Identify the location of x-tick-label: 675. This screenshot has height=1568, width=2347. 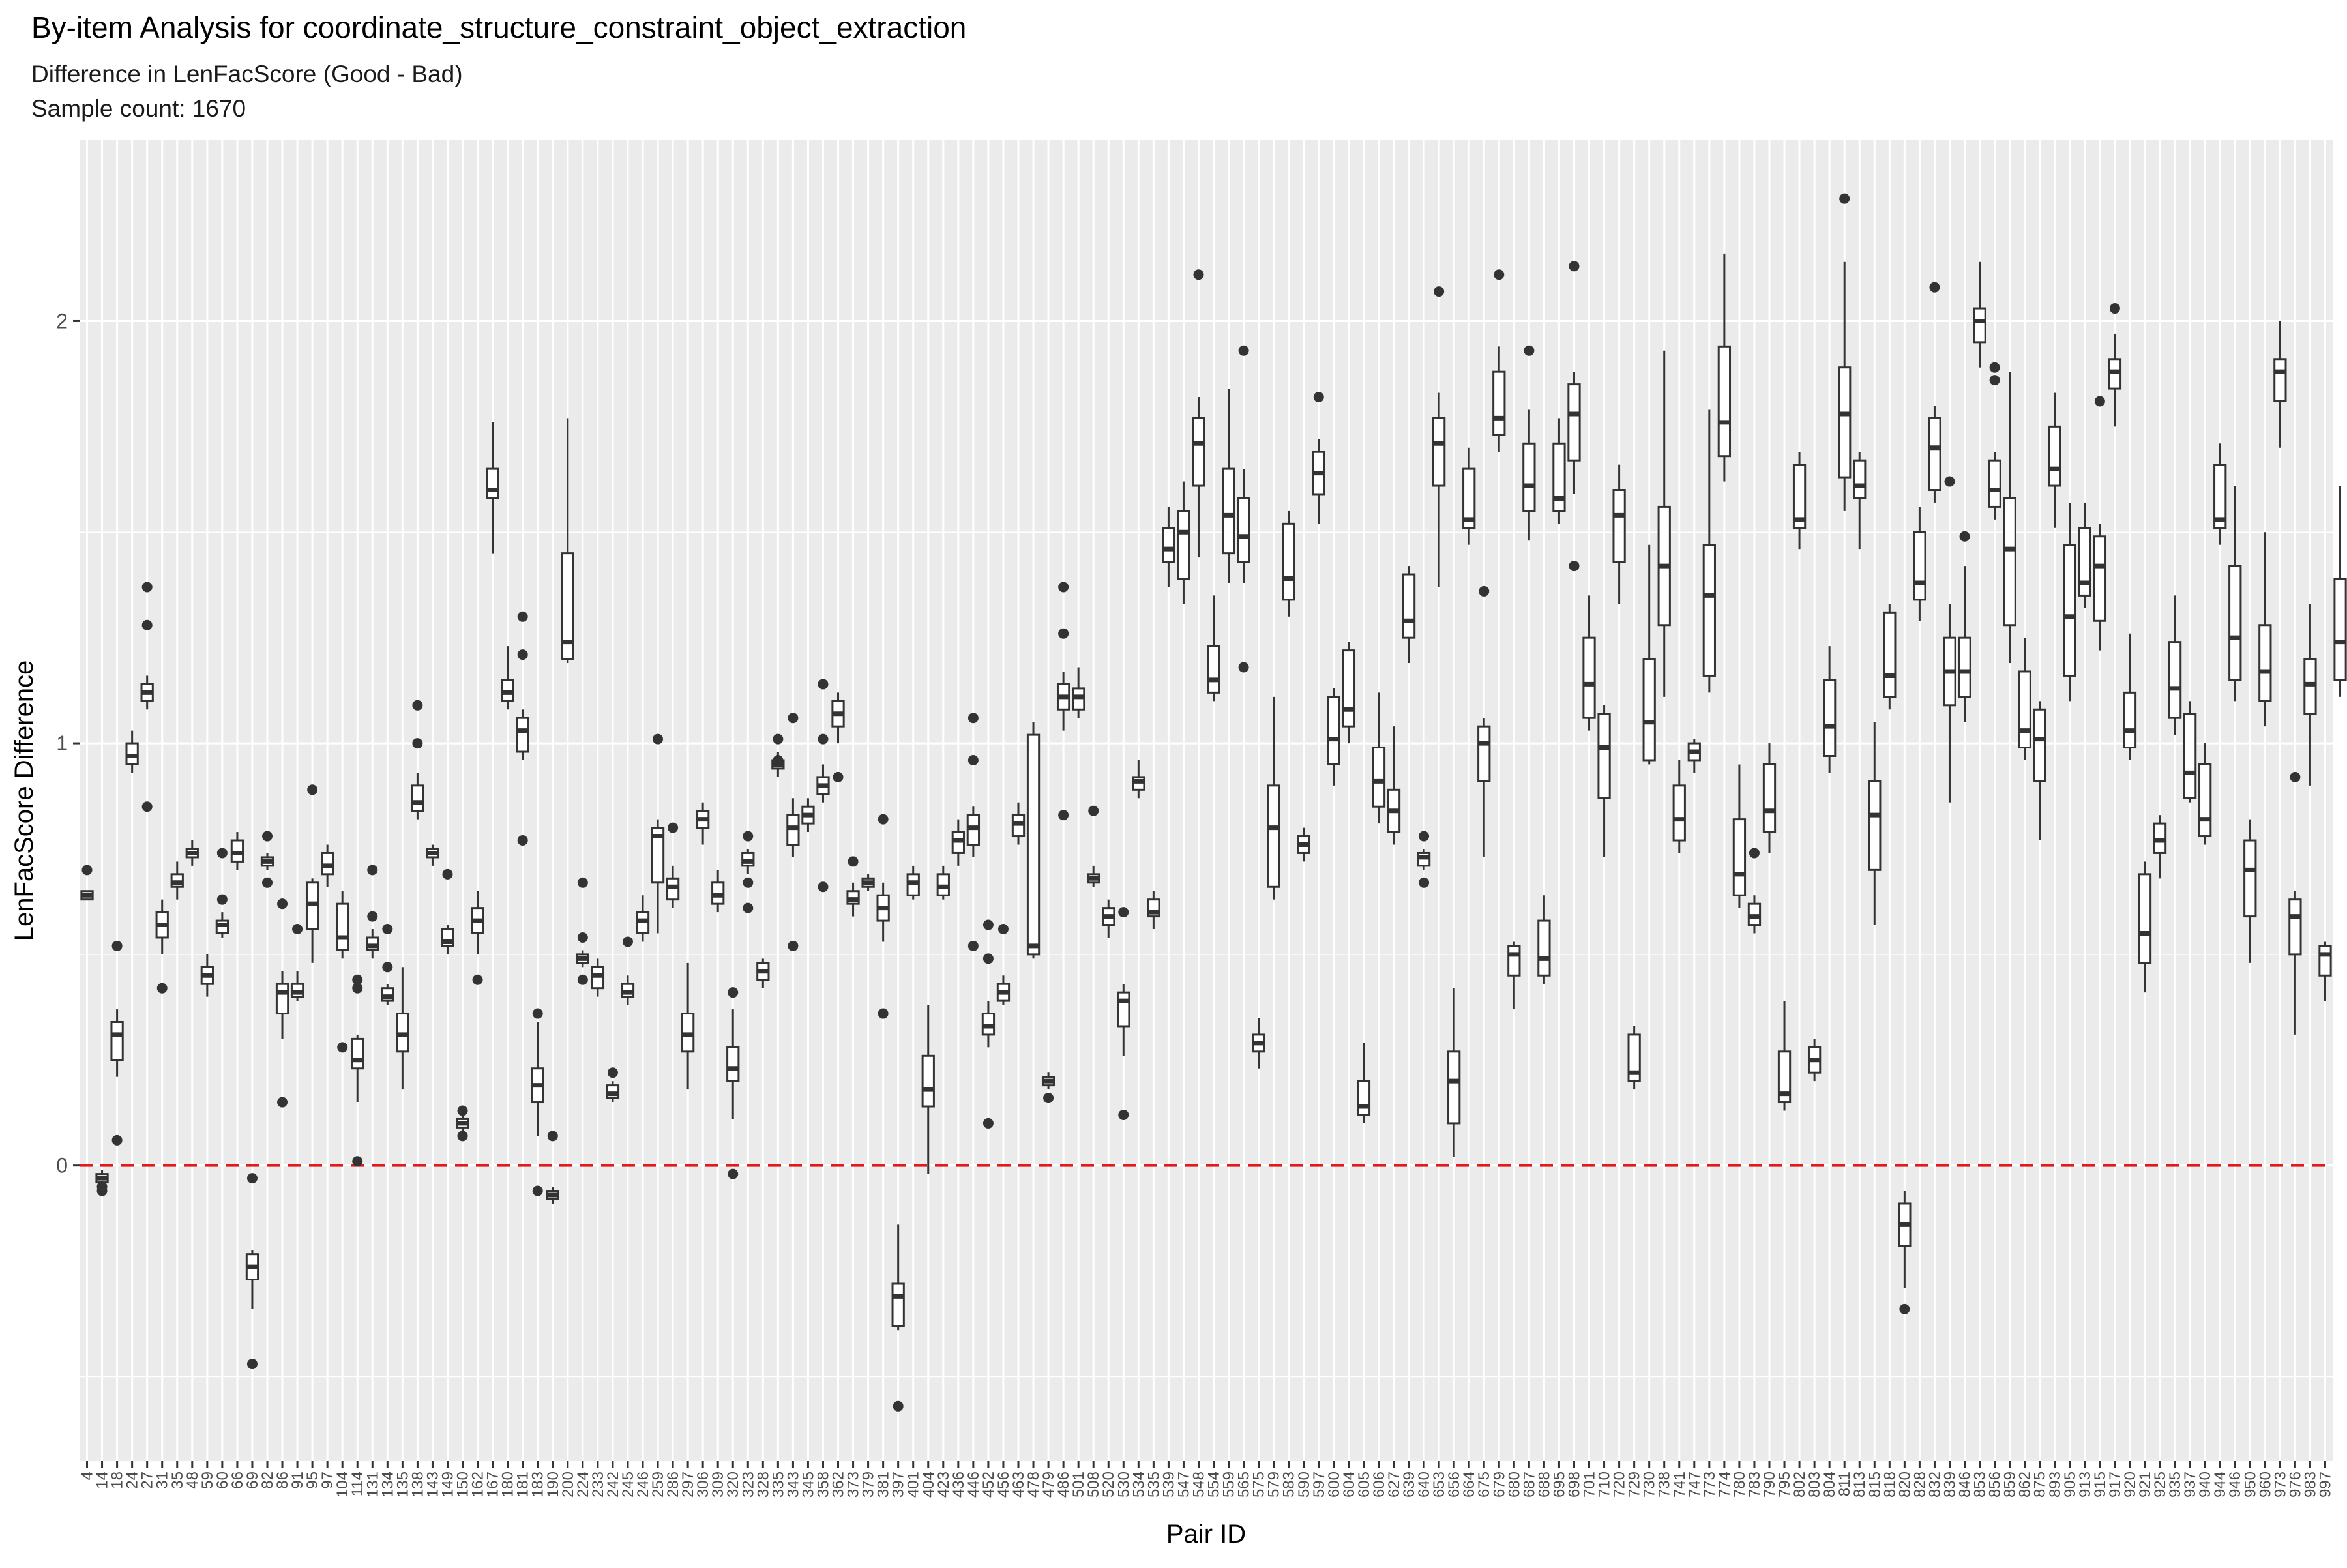
(1484, 1485).